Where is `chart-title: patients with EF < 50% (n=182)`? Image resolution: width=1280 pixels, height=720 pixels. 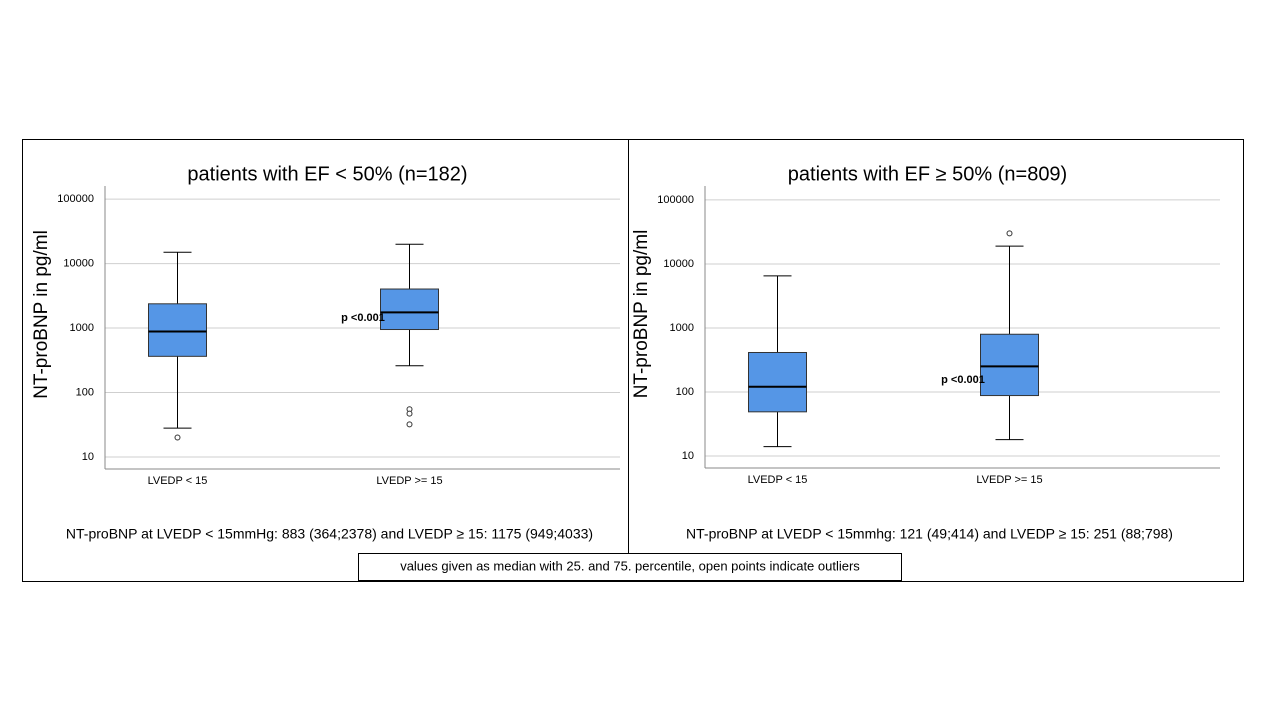
chart-title: patients with EF < 50% (n=182) is located at coordinates (327, 174).